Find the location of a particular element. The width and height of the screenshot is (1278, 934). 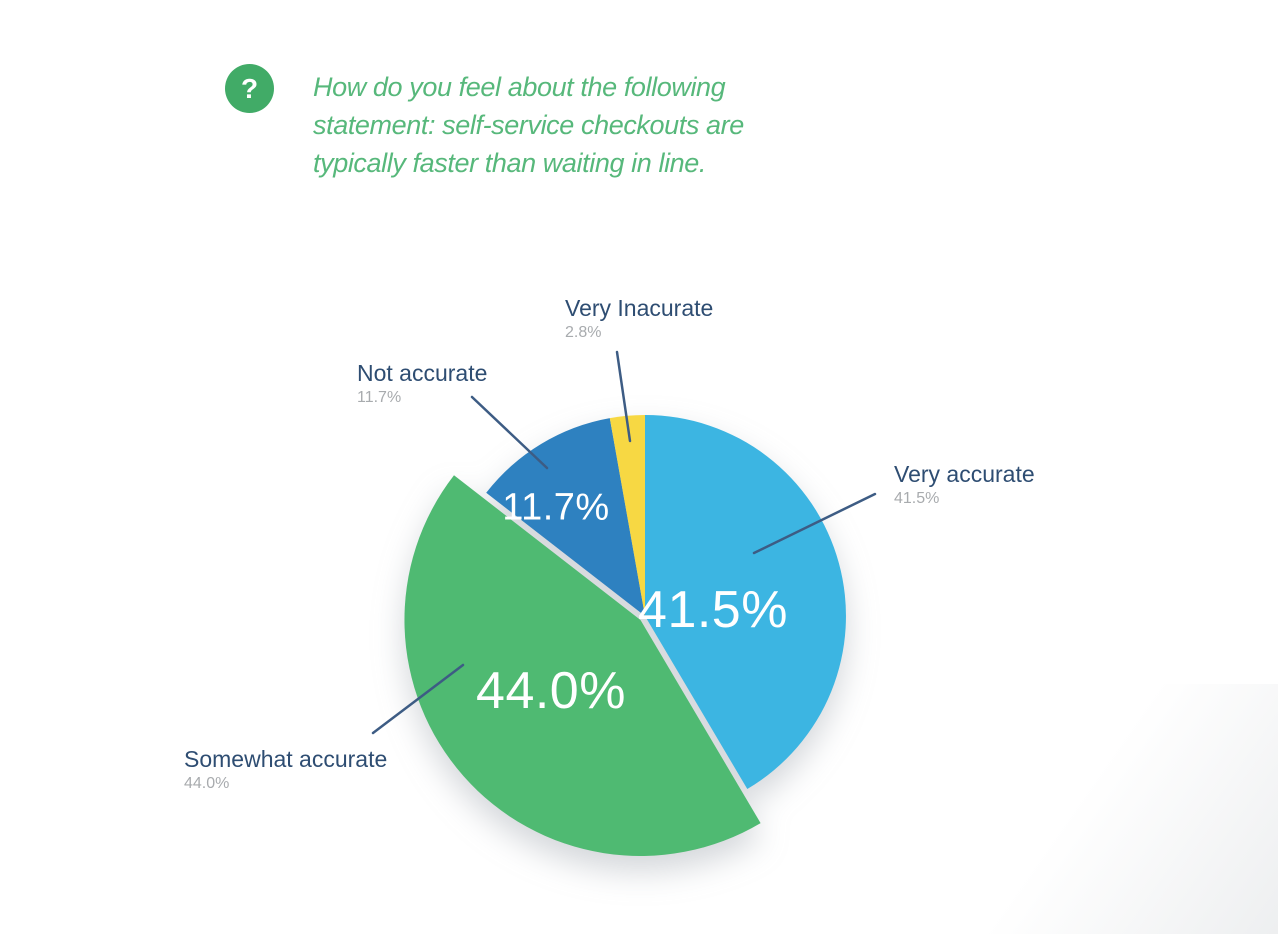

inner-label-not-accurate: 11.7% is located at coordinates (556, 507).